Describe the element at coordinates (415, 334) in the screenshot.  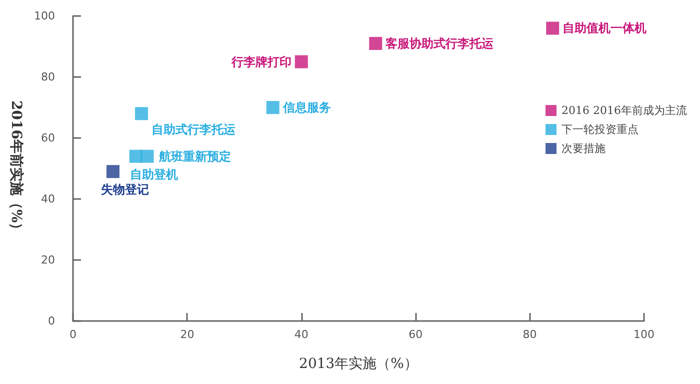
I see `x-tick-label: 60` at that location.